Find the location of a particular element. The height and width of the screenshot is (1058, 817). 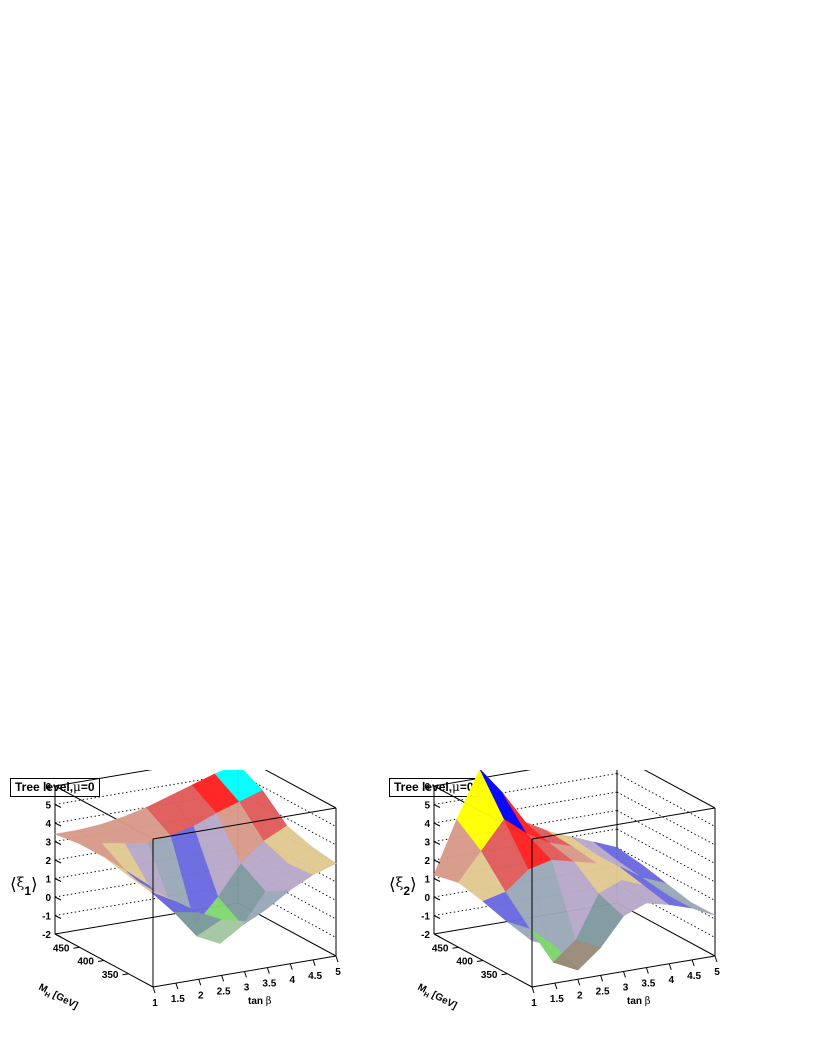

z-tick-label: 2 is located at coordinates (427, 861).